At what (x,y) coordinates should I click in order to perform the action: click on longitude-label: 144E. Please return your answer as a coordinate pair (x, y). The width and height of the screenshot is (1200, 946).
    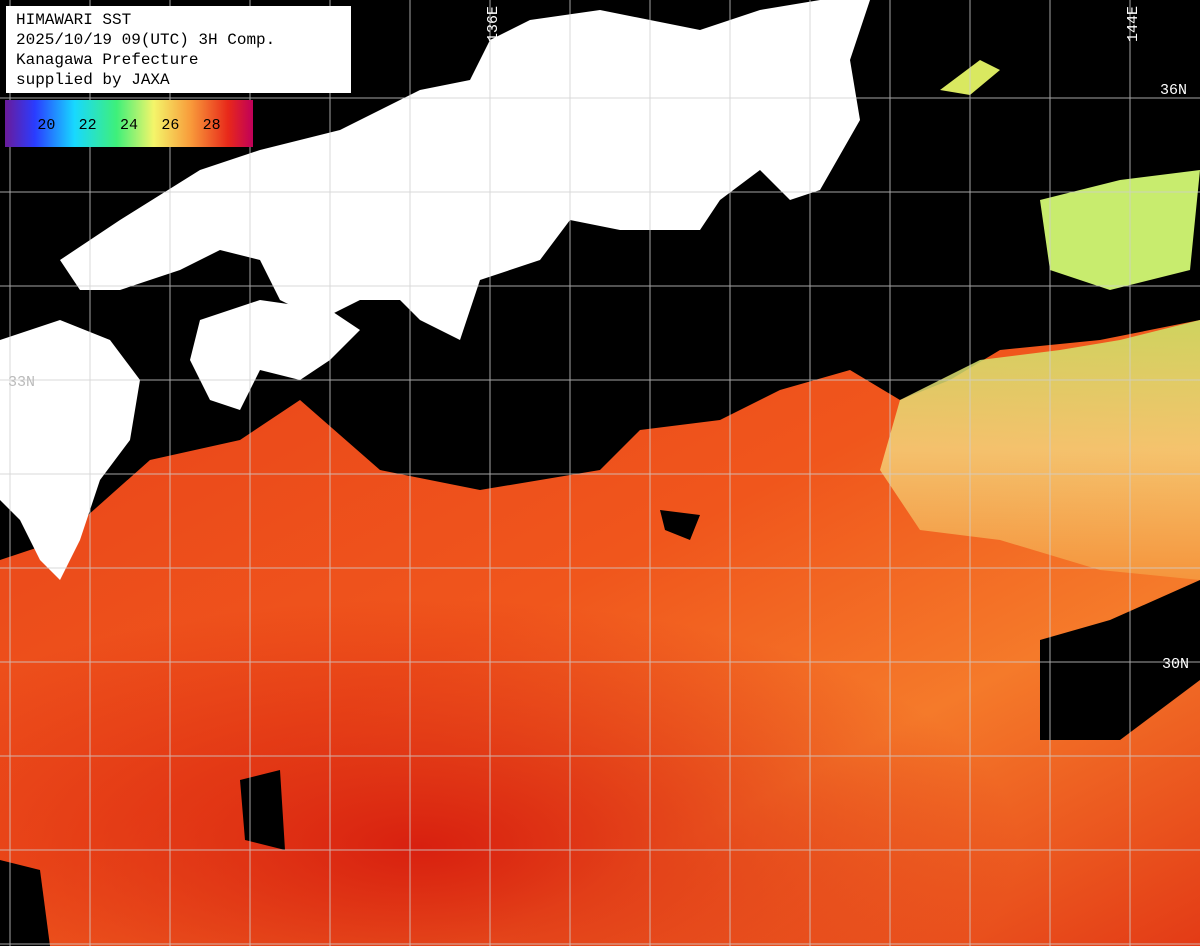
    Looking at the image, I should click on (1133, 24).